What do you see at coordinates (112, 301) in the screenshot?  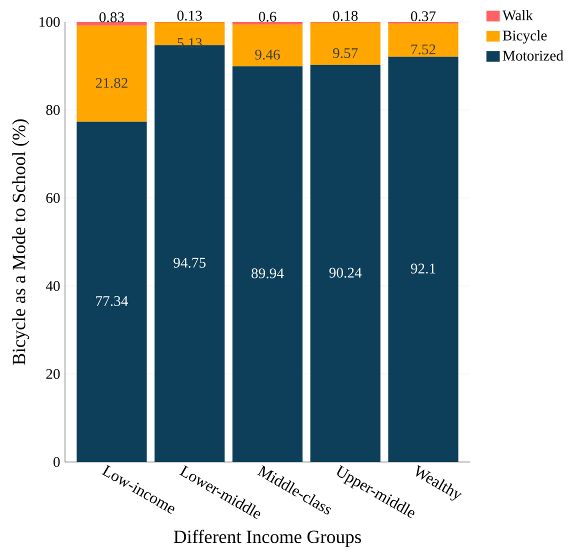 I see `data-label: 77.34` at bounding box center [112, 301].